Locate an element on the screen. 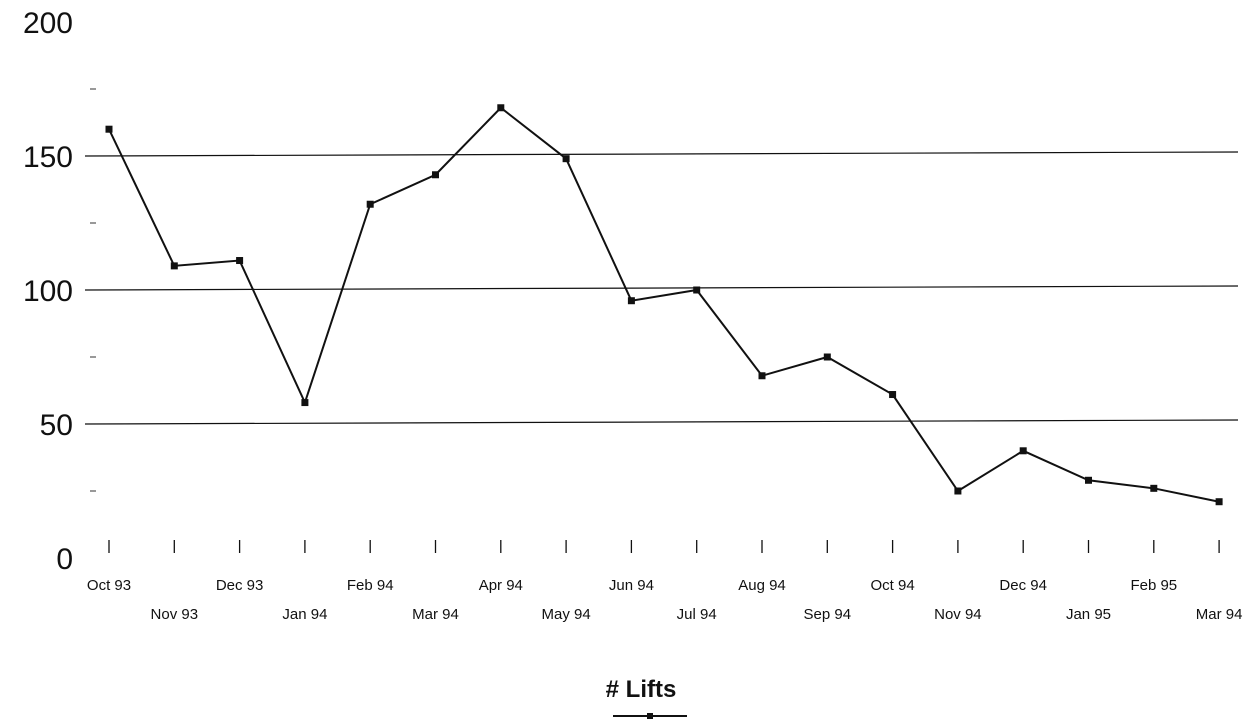 This screenshot has height=723, width=1251. x-tick-label-0: Oct 93 is located at coordinates (109, 585).